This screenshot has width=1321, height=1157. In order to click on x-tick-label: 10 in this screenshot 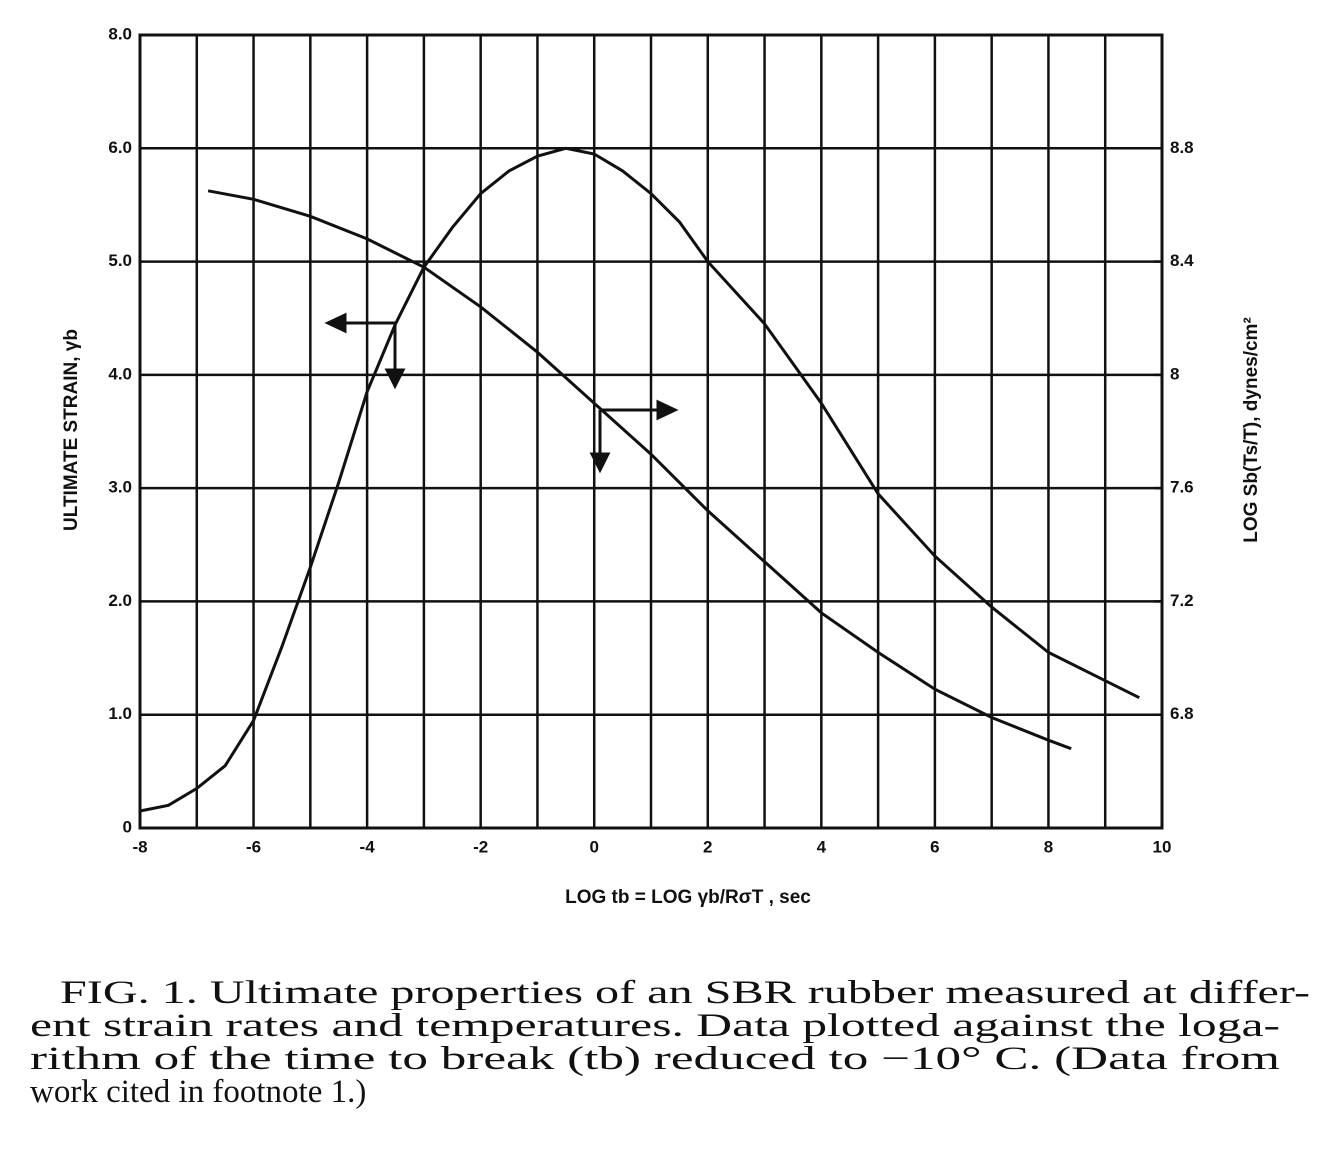, I will do `click(1162, 846)`.